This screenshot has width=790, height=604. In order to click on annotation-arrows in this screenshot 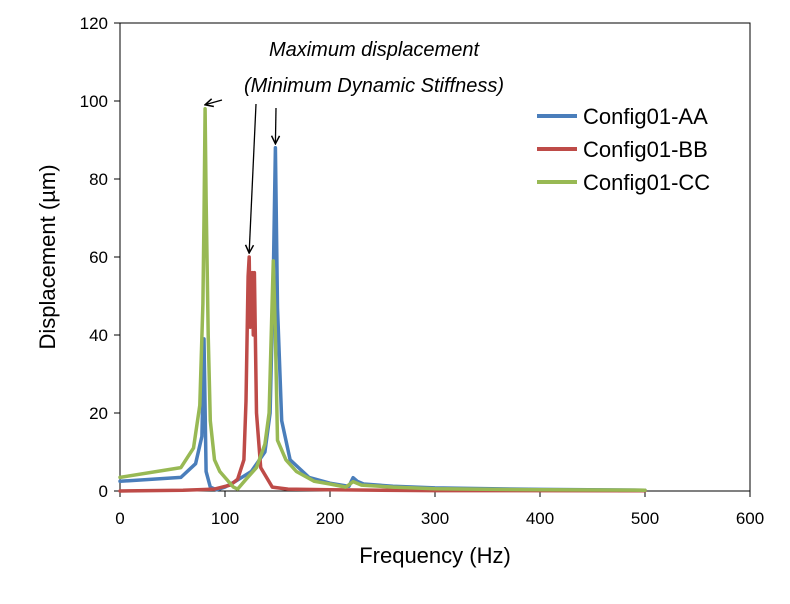, I will do `click(240, 176)`.